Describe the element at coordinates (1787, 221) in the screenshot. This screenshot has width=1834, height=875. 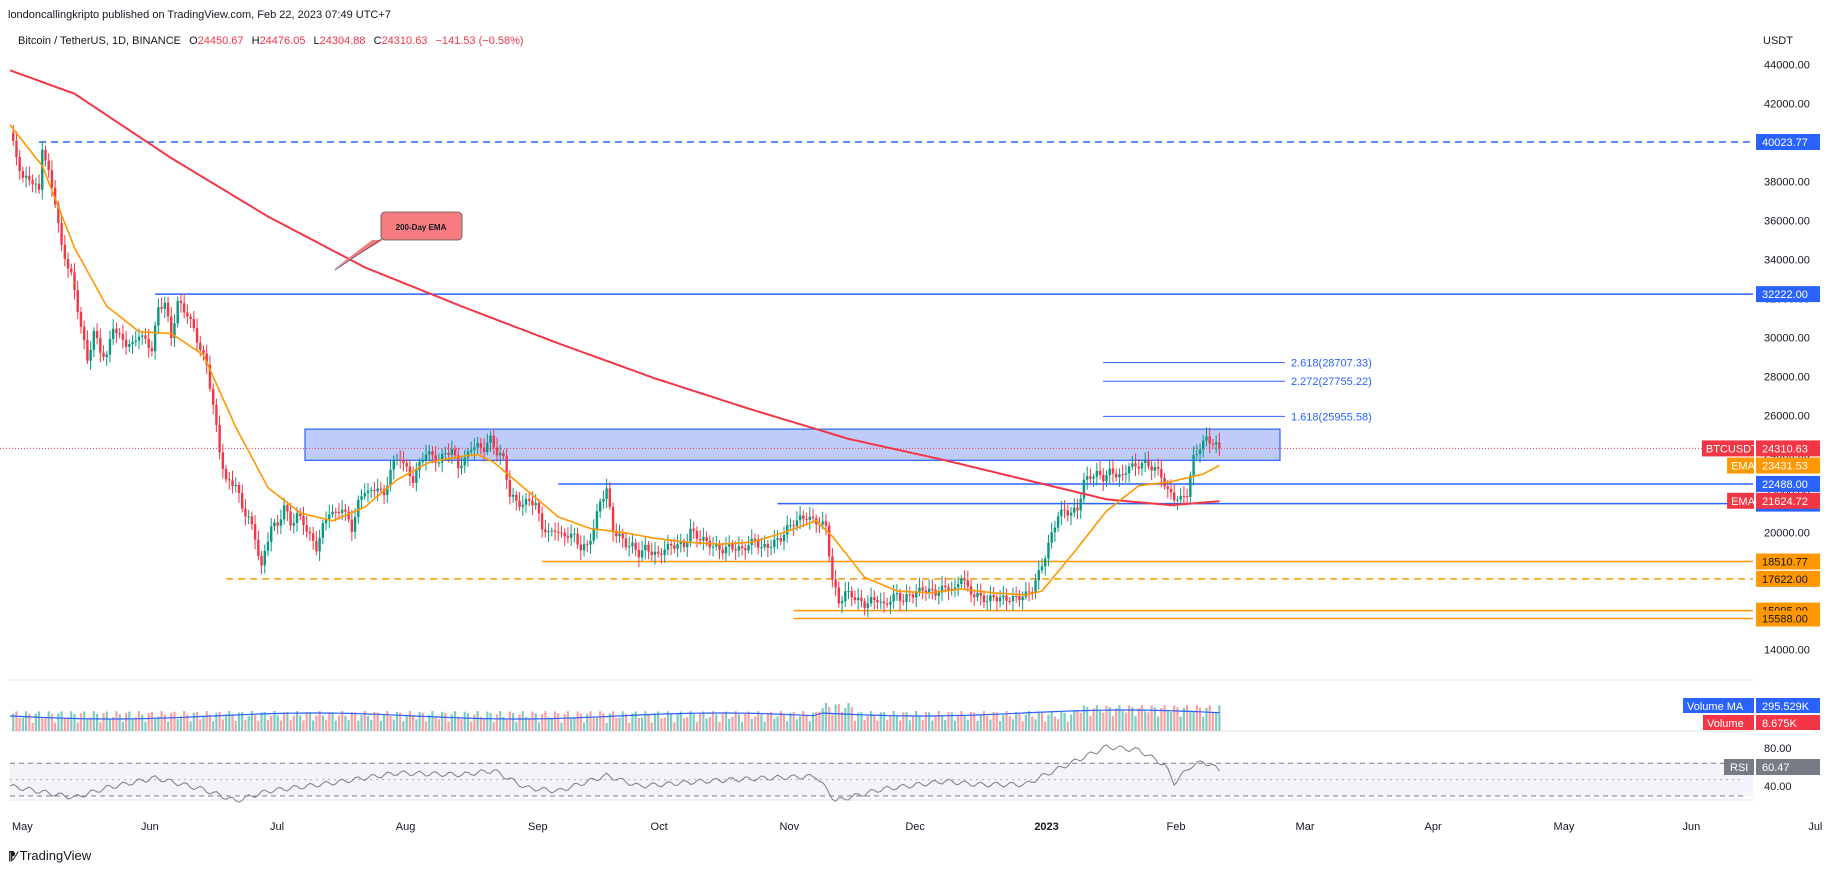
I see `price-tick-label: 36000.00` at that location.